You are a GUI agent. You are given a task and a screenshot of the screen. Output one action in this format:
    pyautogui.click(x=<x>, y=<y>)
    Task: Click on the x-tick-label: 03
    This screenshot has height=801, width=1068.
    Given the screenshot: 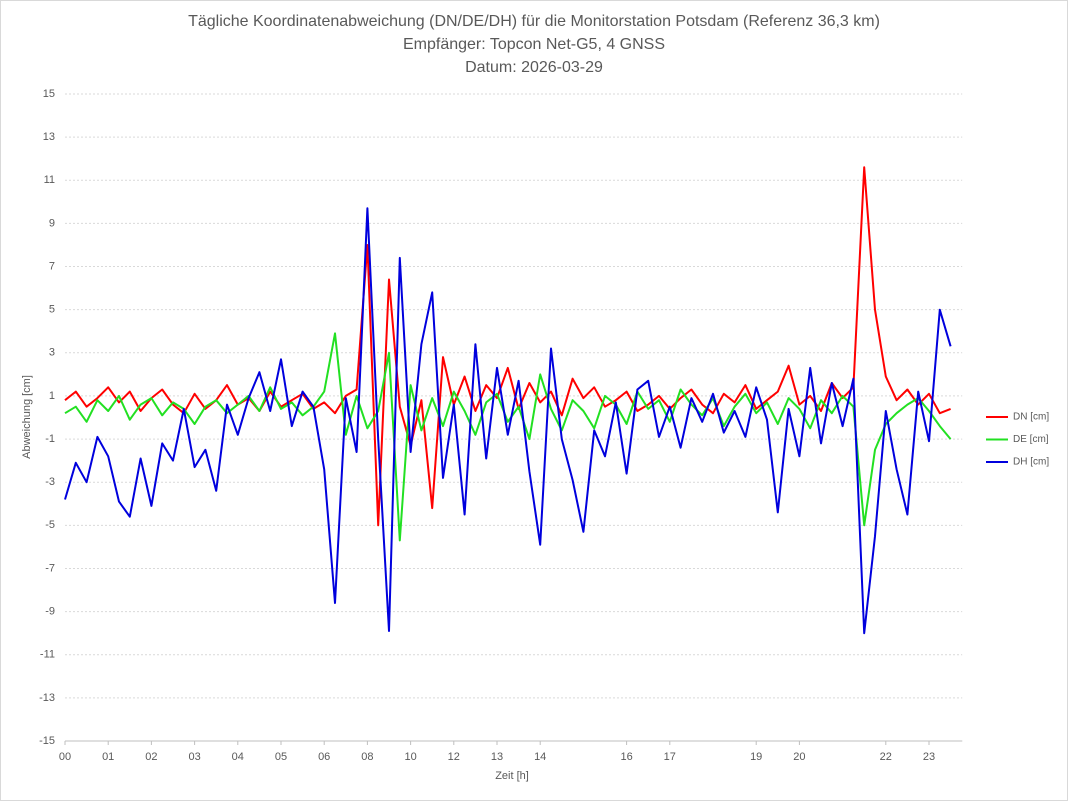 What is the action you would take?
    pyautogui.click(x=194, y=757)
    